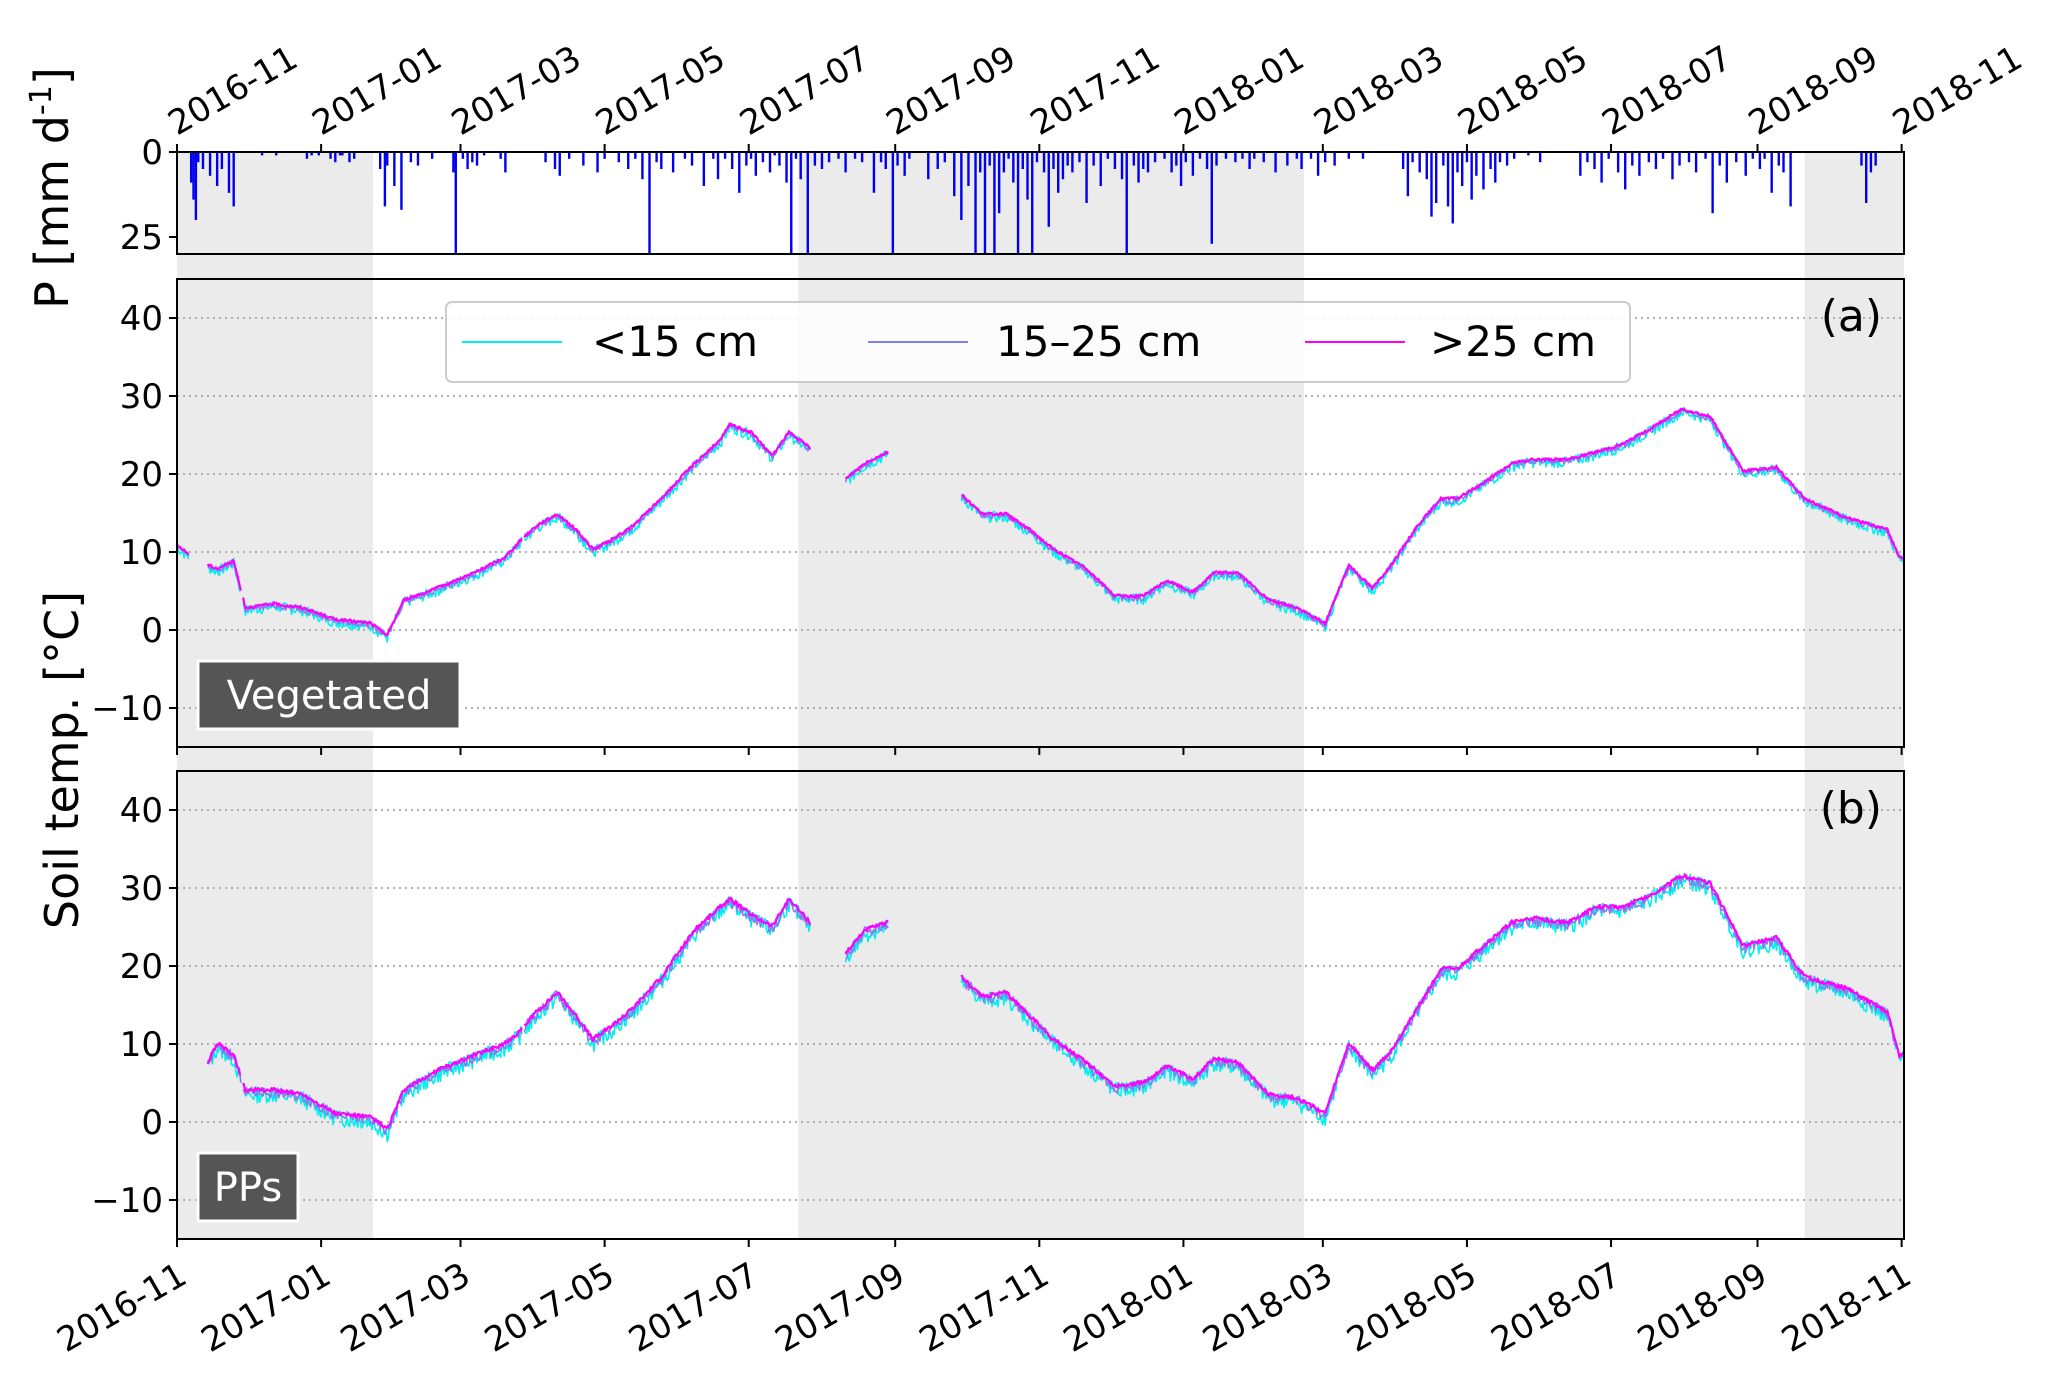 This screenshot has width=2067, height=1384. I want to click on top-x-tick-label: 2017-03, so click(516, 91).